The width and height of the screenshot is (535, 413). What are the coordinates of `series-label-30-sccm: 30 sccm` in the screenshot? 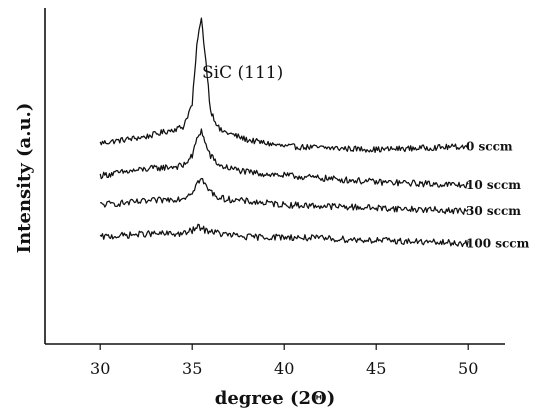 It's located at (493, 211).